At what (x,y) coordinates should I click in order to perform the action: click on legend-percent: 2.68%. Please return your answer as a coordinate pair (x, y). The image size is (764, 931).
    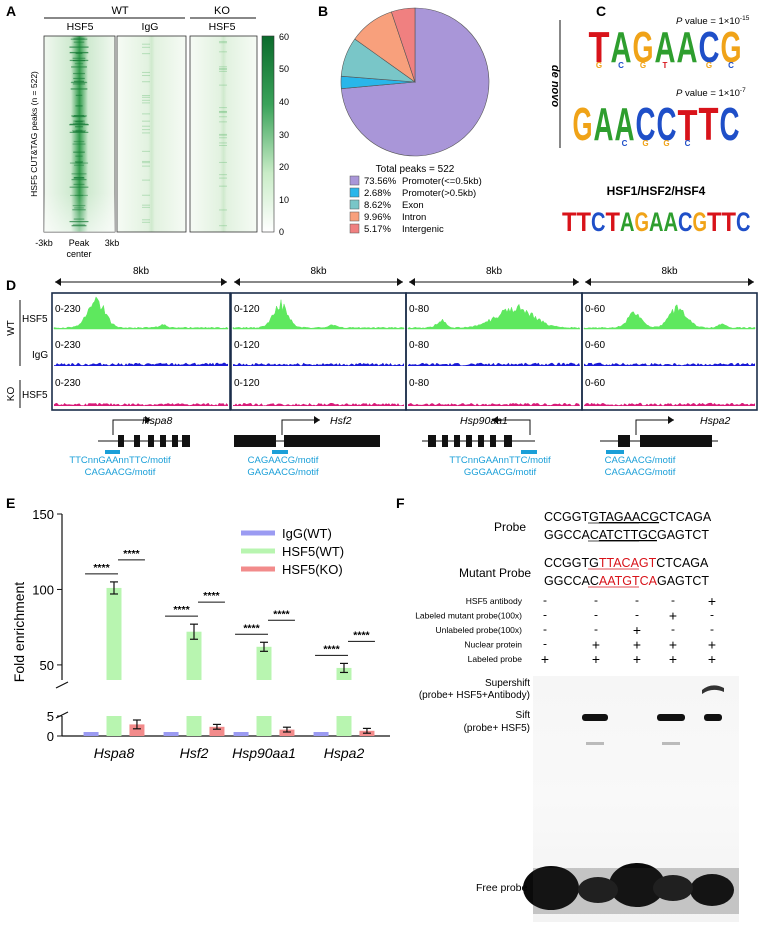
    Looking at the image, I should click on (377, 193).